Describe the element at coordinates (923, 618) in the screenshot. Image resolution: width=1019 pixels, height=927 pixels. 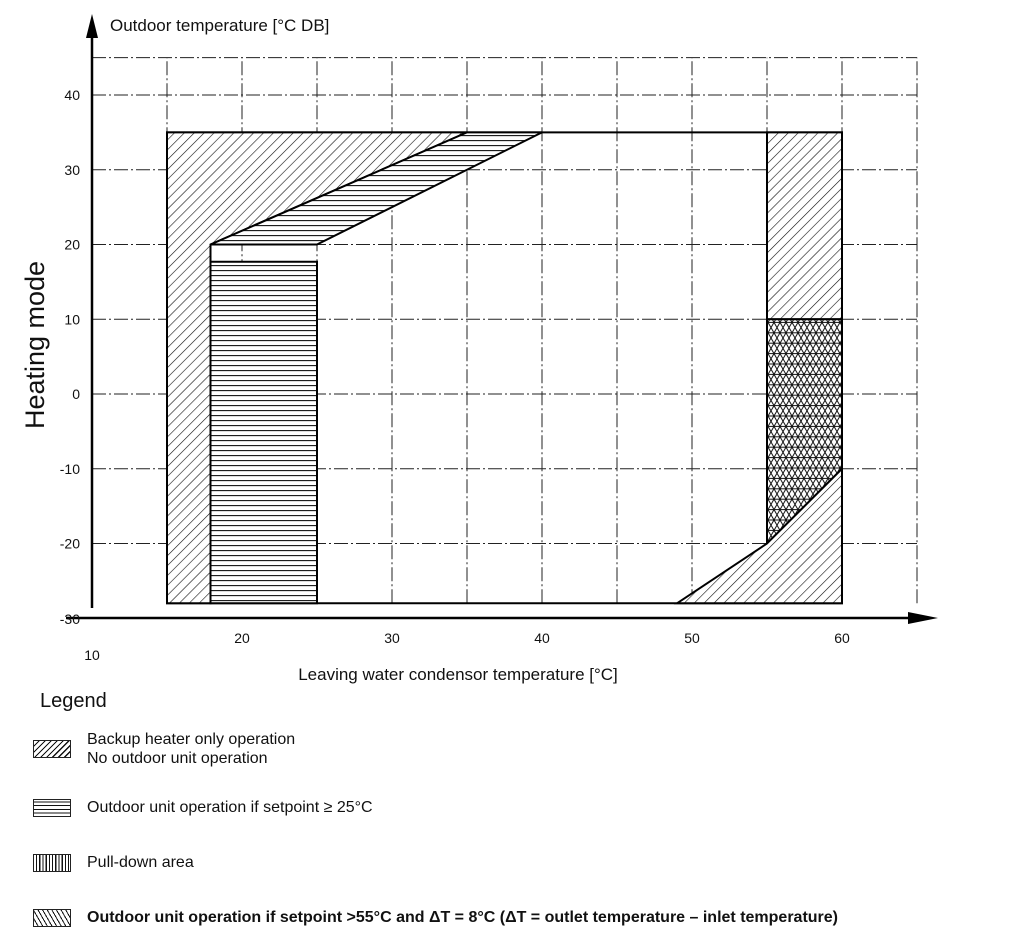
I see `x-axis-arrow-icon` at that location.